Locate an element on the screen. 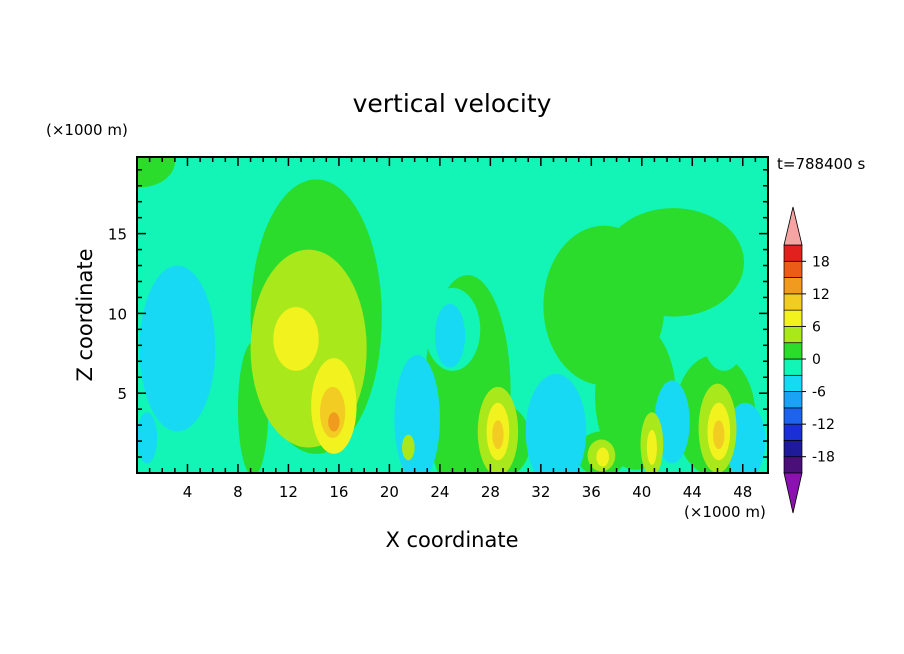  colorbar-tick-label: 6 is located at coordinates (816, 327).